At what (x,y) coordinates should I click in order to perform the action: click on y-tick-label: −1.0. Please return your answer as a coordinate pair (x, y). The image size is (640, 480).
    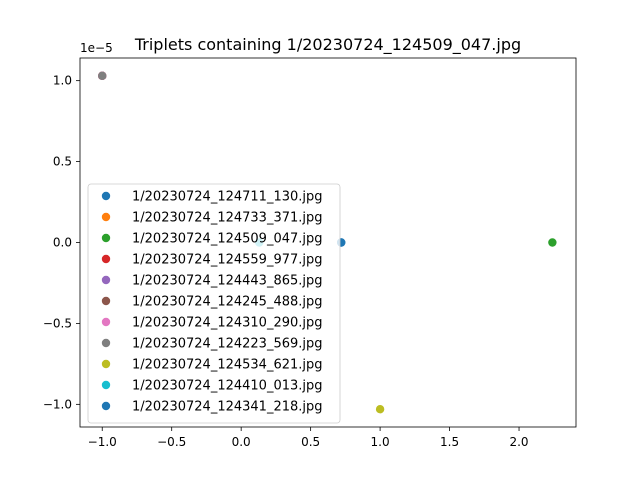
    Looking at the image, I should click on (57, 404).